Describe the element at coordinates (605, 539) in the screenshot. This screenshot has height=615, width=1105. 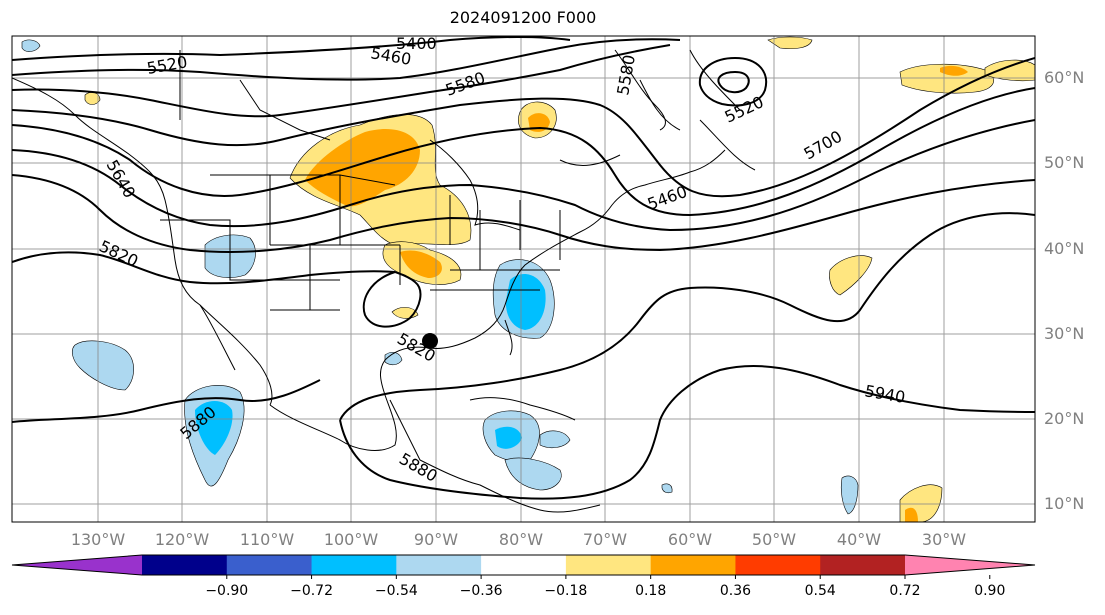
I see `lon-label: 70°W` at that location.